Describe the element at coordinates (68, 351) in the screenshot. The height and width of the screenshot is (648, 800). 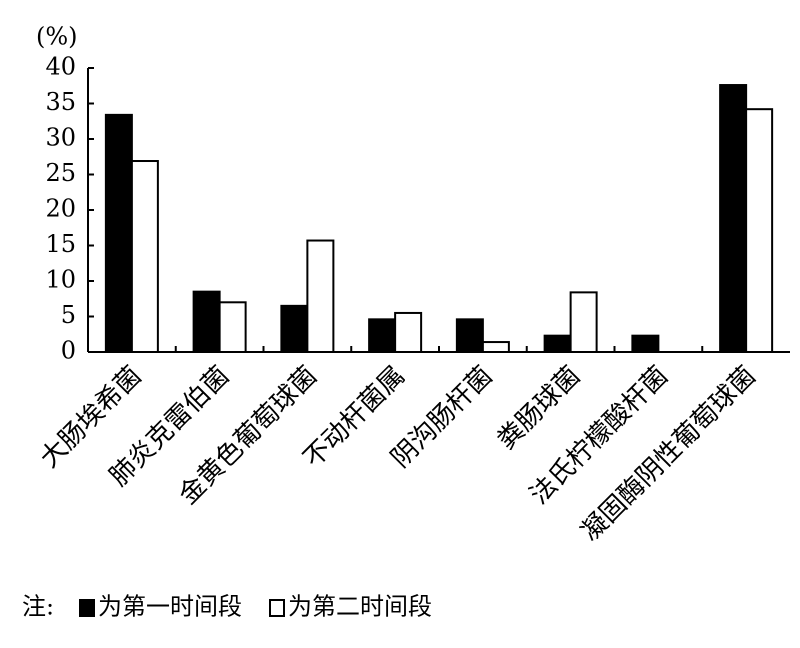
I see `y-tick-label: 0` at that location.